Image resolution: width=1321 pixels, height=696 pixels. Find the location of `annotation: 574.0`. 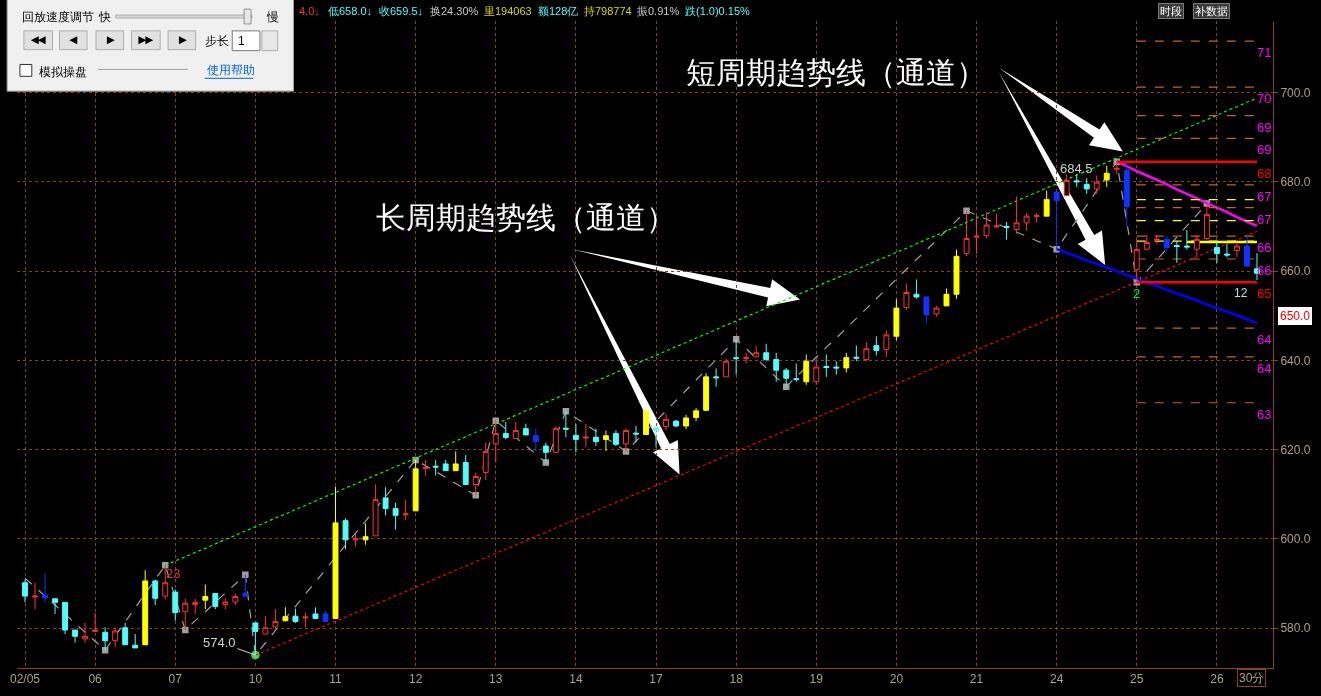

annotation: 574.0 is located at coordinates (219, 642).